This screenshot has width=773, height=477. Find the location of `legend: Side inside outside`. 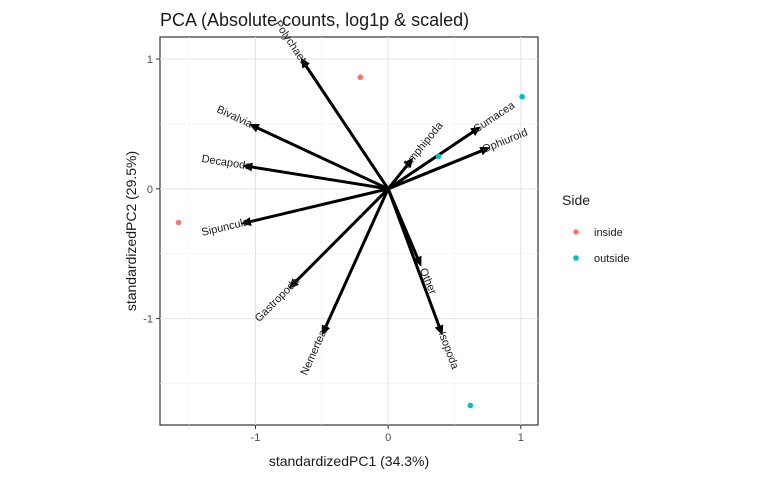

legend: Side inside outside is located at coordinates (595, 228).